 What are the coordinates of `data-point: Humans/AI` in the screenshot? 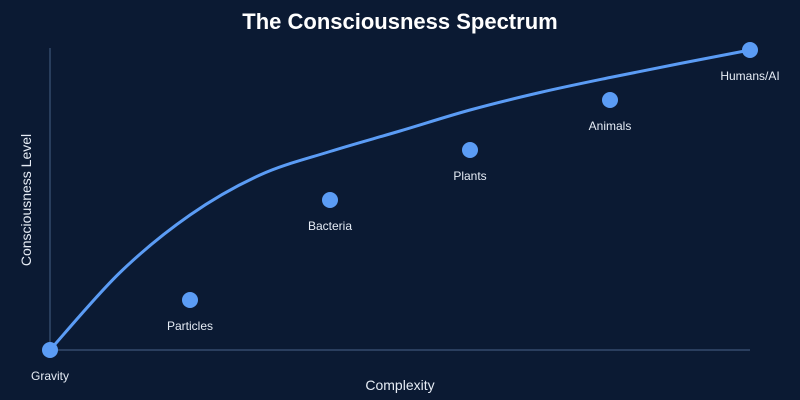 It's located at (750, 62).